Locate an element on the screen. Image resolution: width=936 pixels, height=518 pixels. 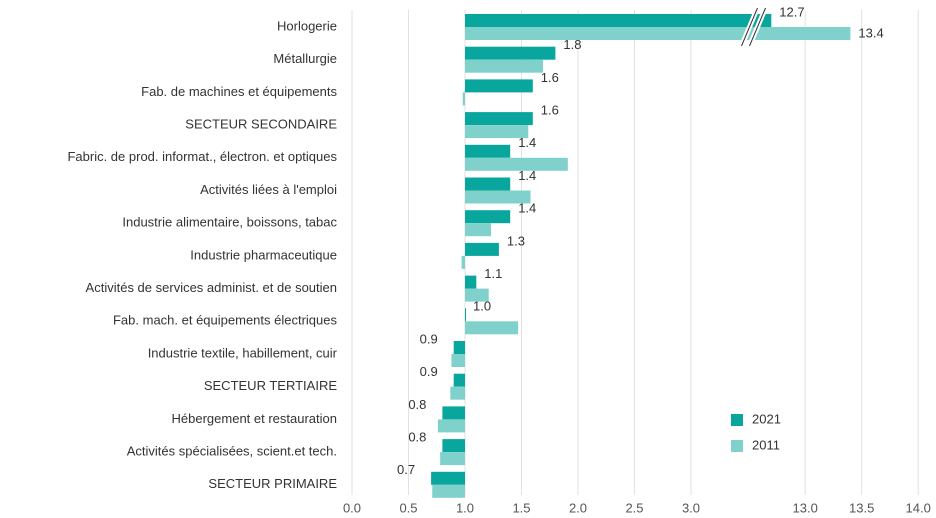
category-label: Fab. mach. et équipements électriques is located at coordinates (225, 320).